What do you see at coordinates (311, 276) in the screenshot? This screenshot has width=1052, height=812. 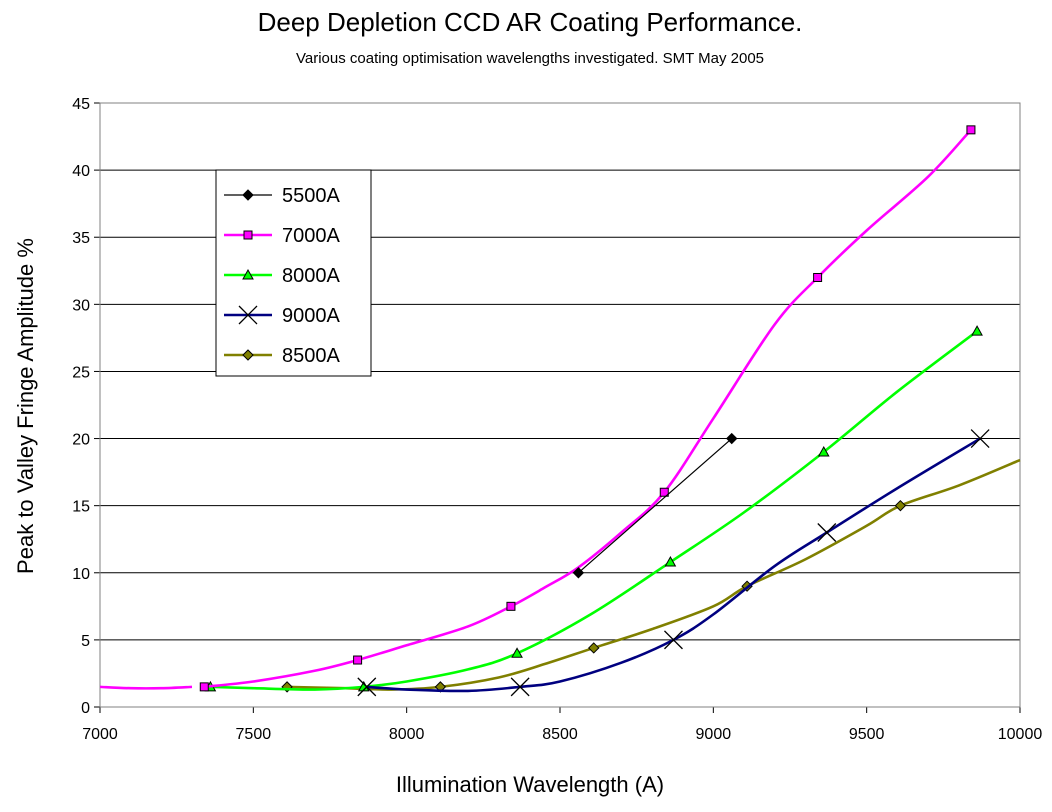 I see `legend-label: 8000A` at bounding box center [311, 276].